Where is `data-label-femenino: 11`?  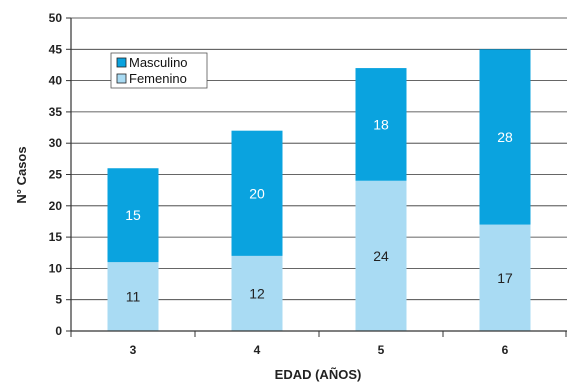 data-label-femenino: 11 is located at coordinates (133, 297).